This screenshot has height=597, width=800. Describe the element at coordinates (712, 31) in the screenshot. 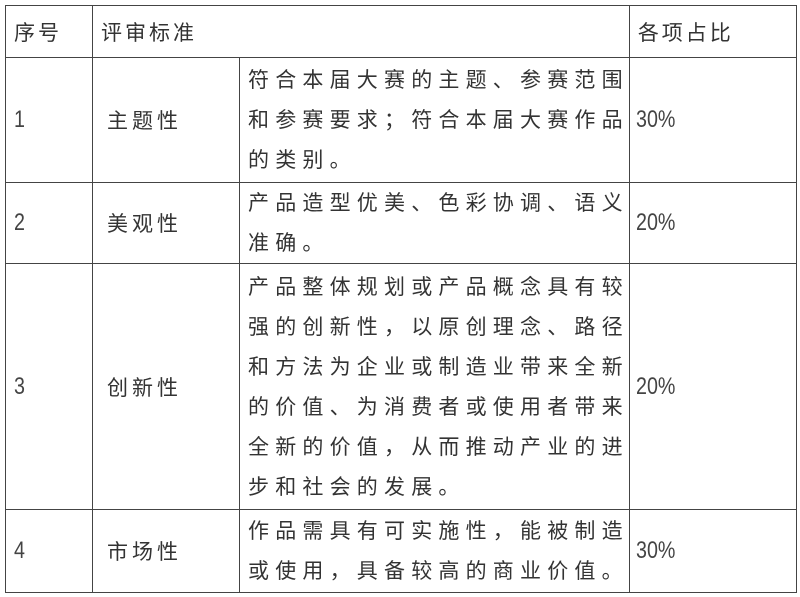

I see `header-weight: 各项占比` at that location.